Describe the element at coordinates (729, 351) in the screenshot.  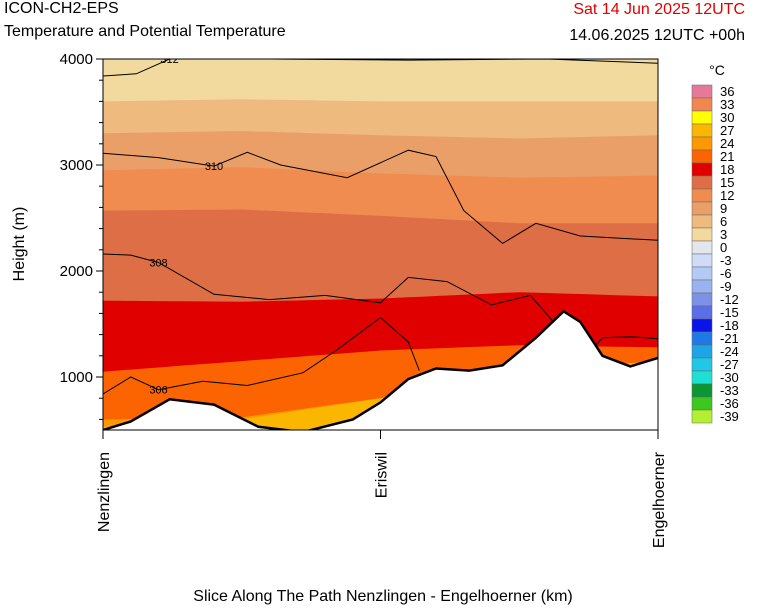
I see `legend-label: -24` at that location.